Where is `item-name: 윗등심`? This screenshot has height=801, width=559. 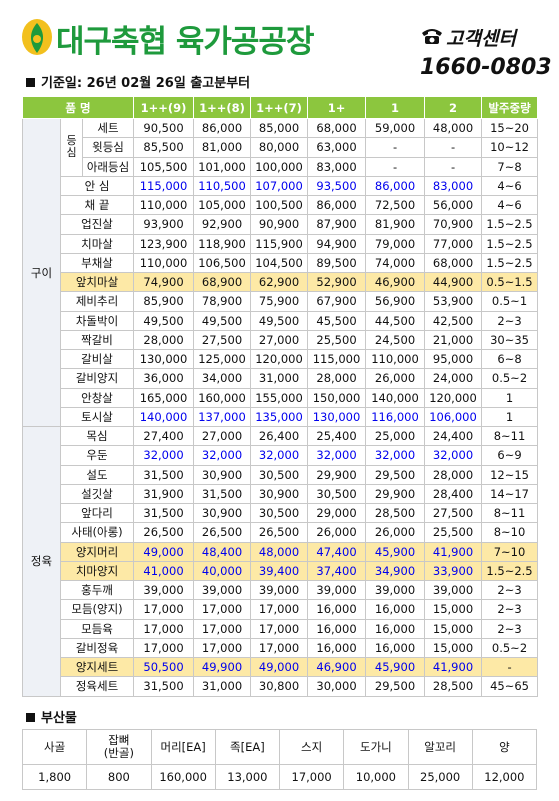 item-name: 윗등심 is located at coordinates (108, 147).